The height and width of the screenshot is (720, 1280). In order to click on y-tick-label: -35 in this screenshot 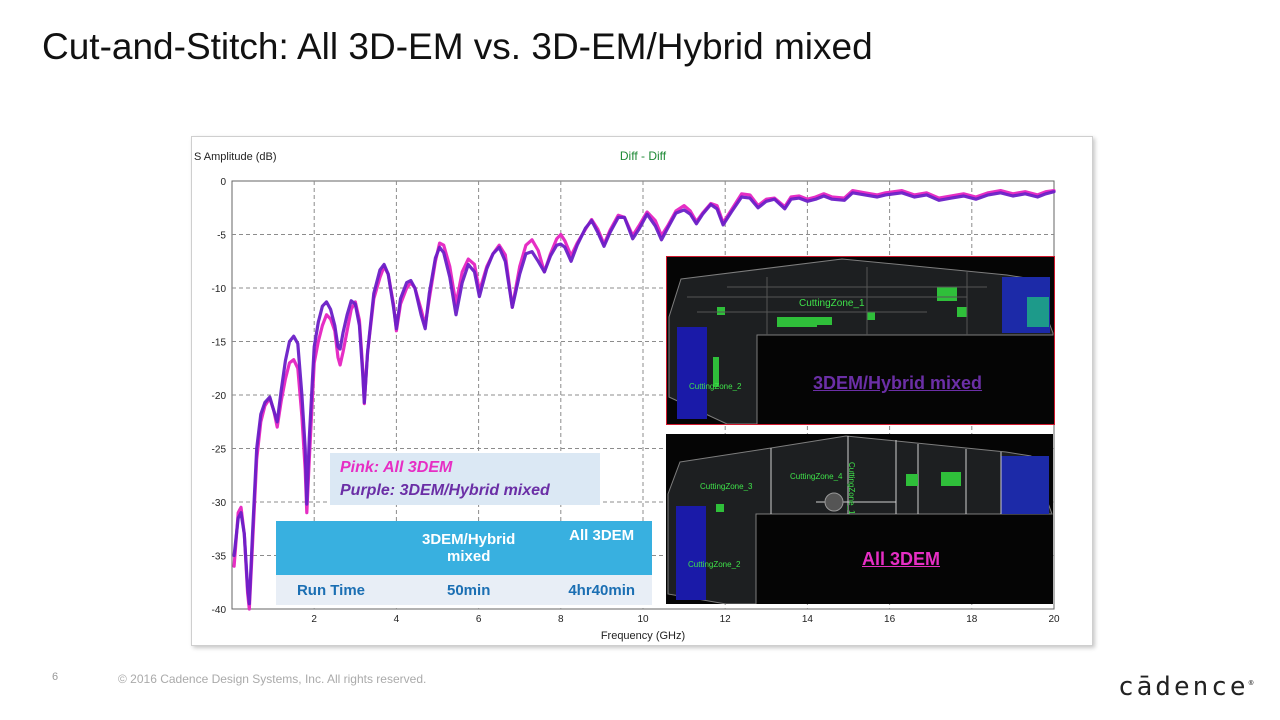, I will do `click(219, 557)`.